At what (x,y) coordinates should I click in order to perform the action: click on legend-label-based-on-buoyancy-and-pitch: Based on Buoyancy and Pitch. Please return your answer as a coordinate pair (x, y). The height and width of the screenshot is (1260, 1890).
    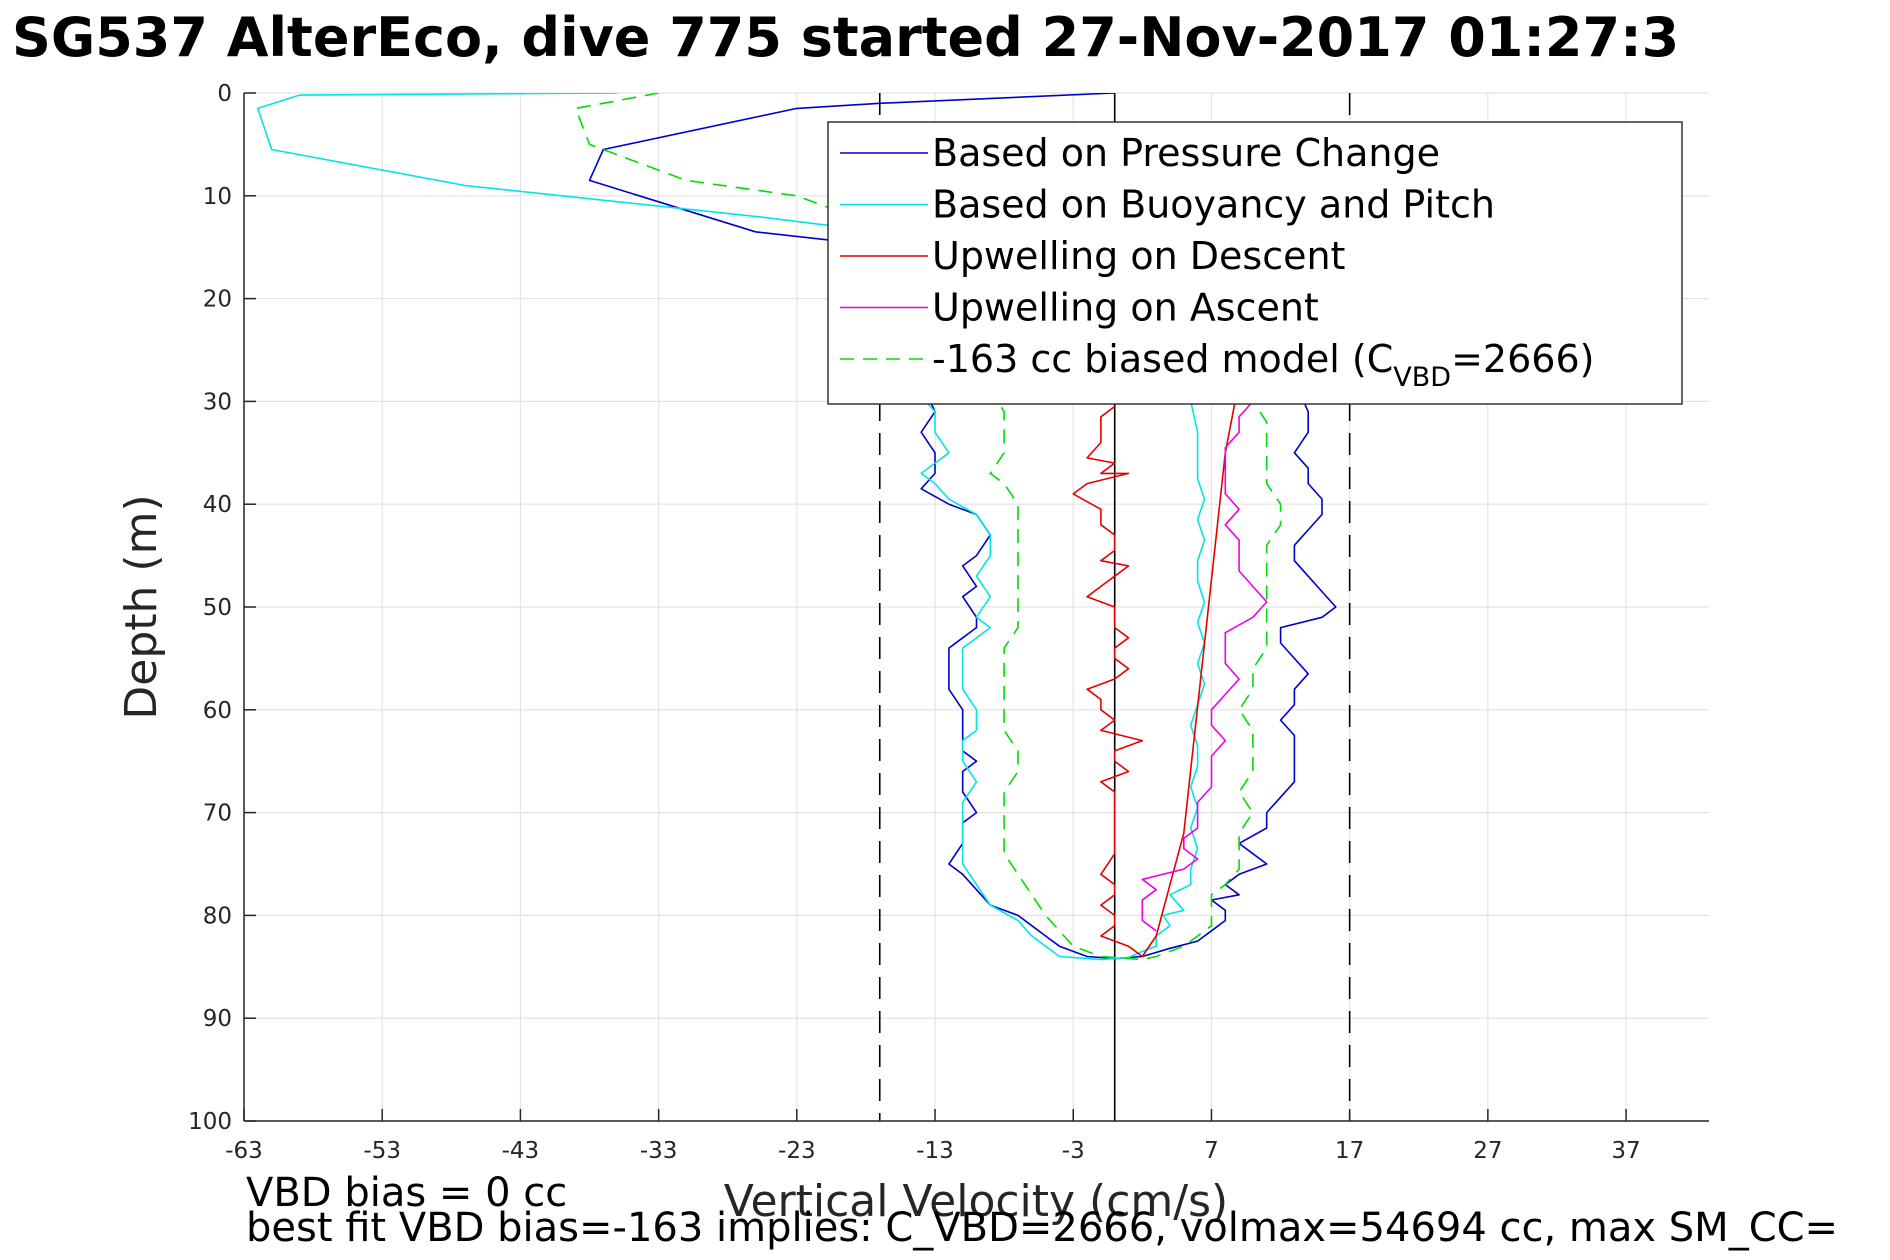
    Looking at the image, I should click on (1213, 205).